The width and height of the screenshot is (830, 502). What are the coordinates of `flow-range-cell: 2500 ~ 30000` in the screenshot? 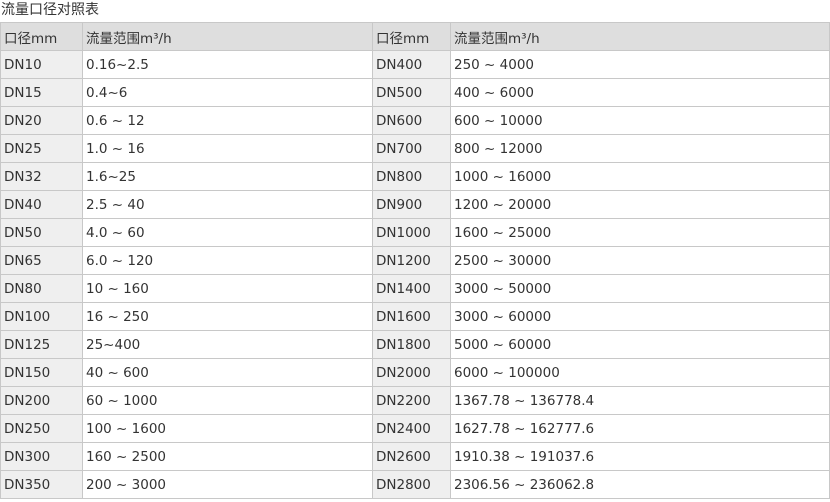 It's located at (640, 260).